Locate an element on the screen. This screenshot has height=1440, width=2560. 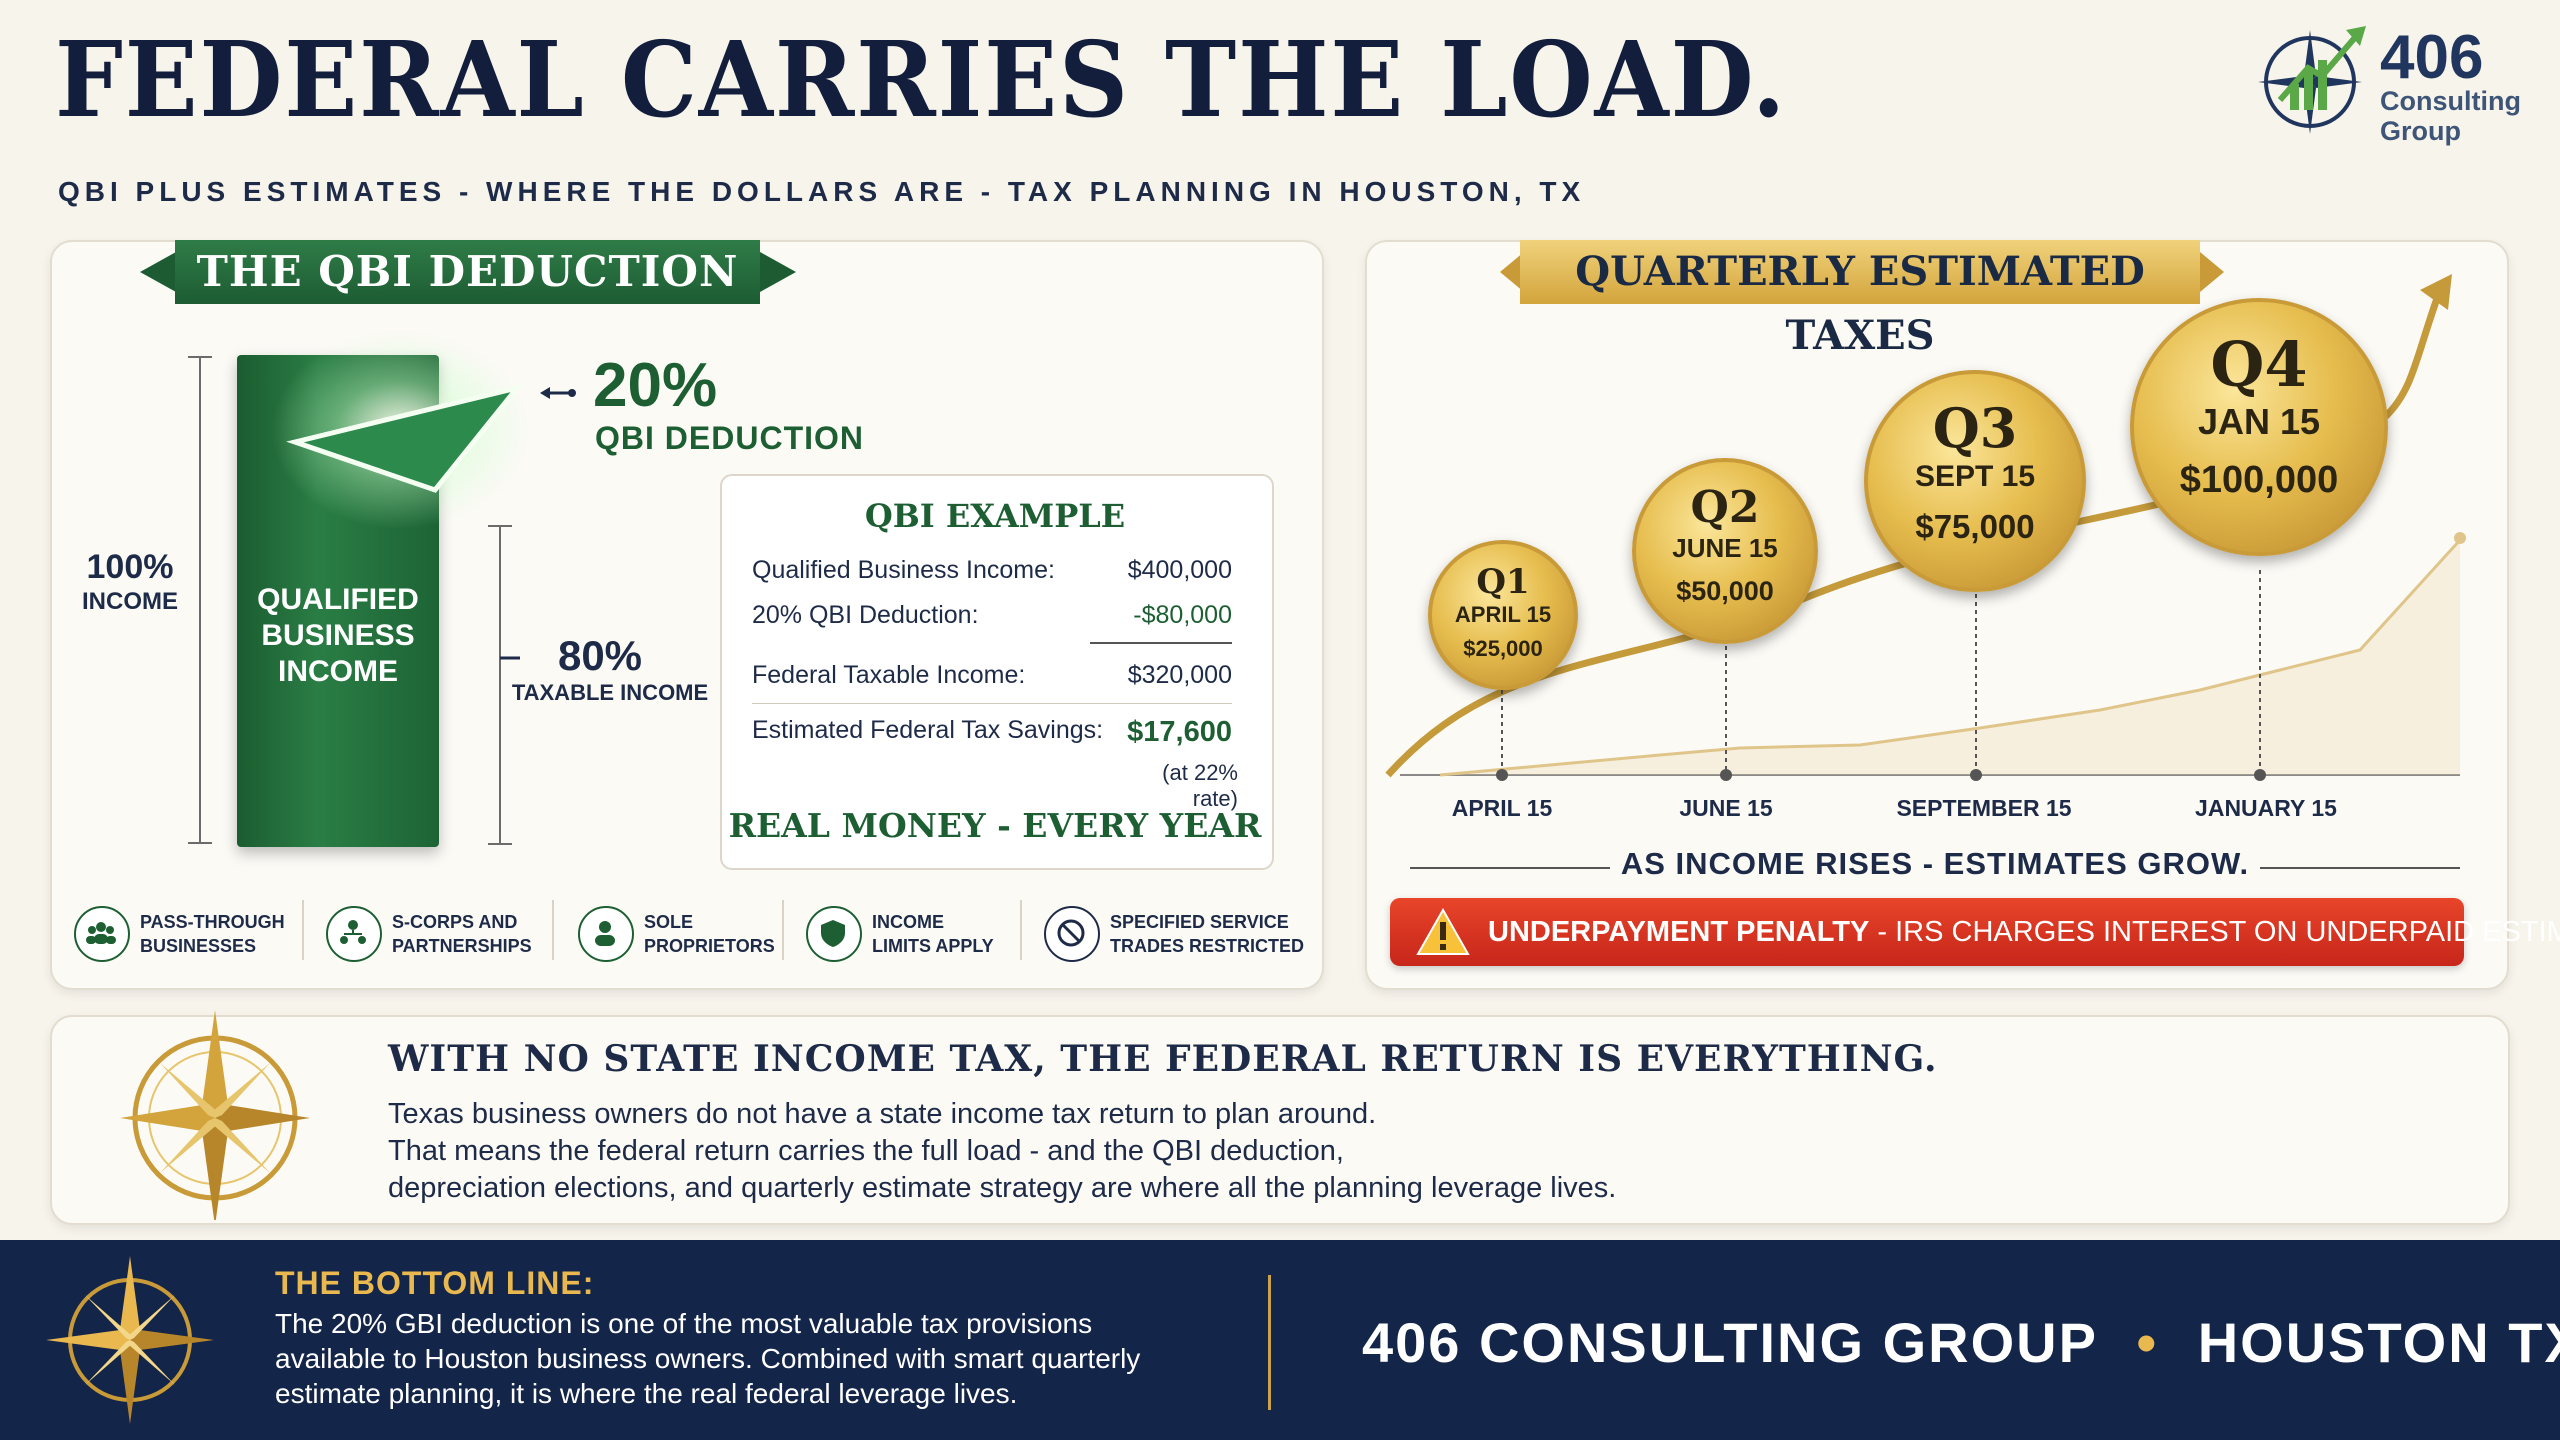
block-label-line-2: BUSINESS is located at coordinates (338, 635).